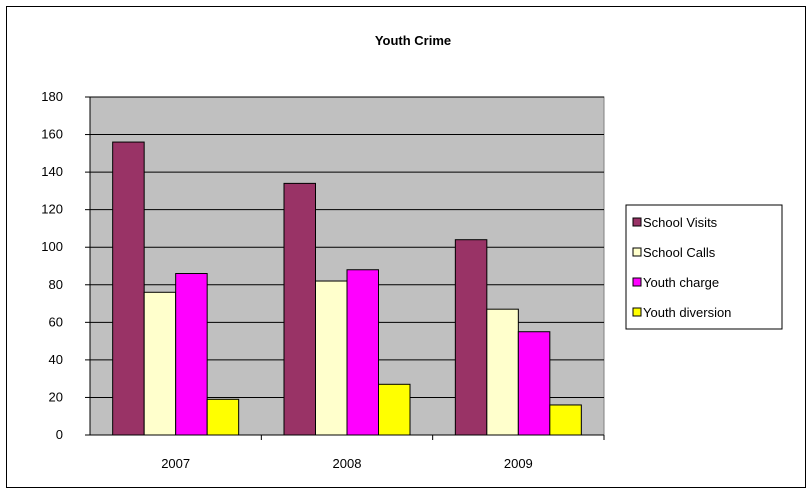 The width and height of the screenshot is (812, 494). What do you see at coordinates (52, 96) in the screenshot?
I see `y-tick-label: 180` at bounding box center [52, 96].